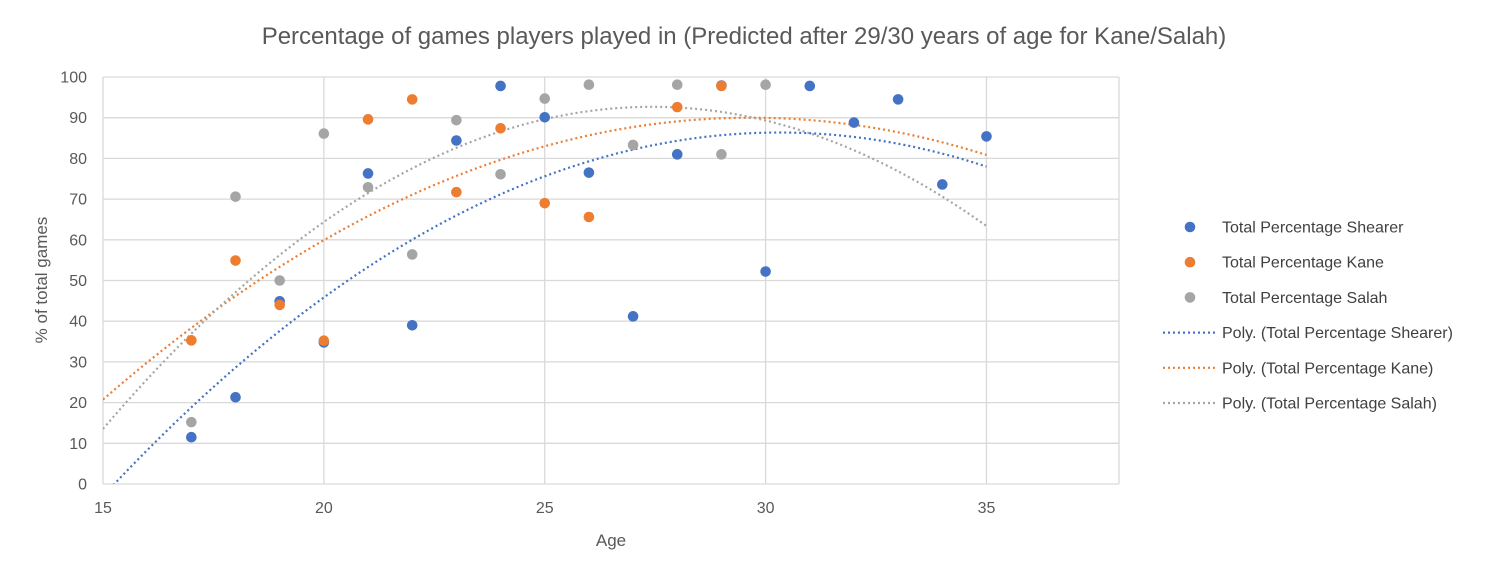  What do you see at coordinates (545, 508) in the screenshot?
I see `x-tick-label: 25` at bounding box center [545, 508].